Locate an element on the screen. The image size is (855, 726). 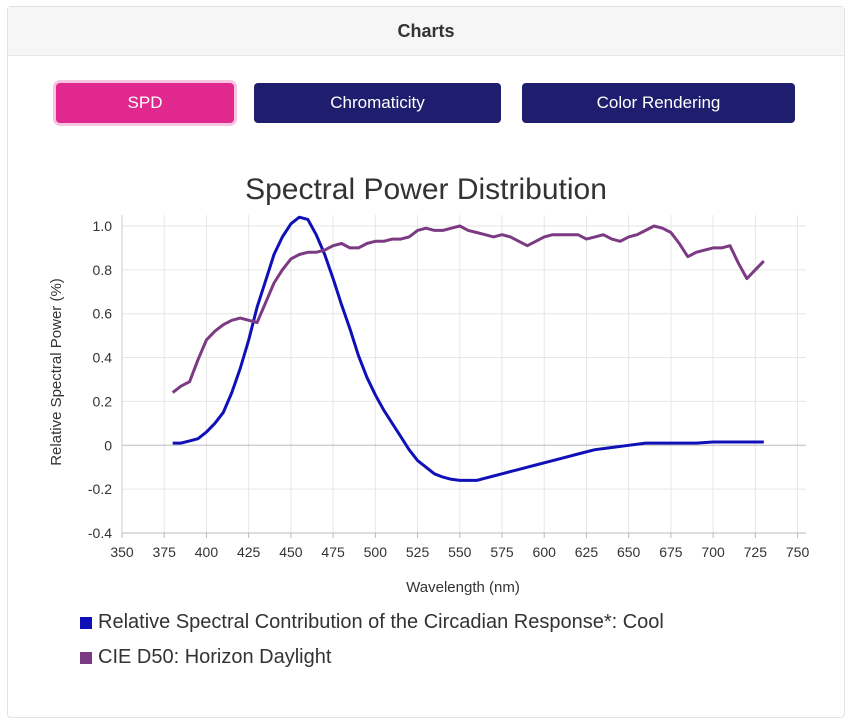
tab-chromaticity: Chromaticity is located at coordinates (377, 103).